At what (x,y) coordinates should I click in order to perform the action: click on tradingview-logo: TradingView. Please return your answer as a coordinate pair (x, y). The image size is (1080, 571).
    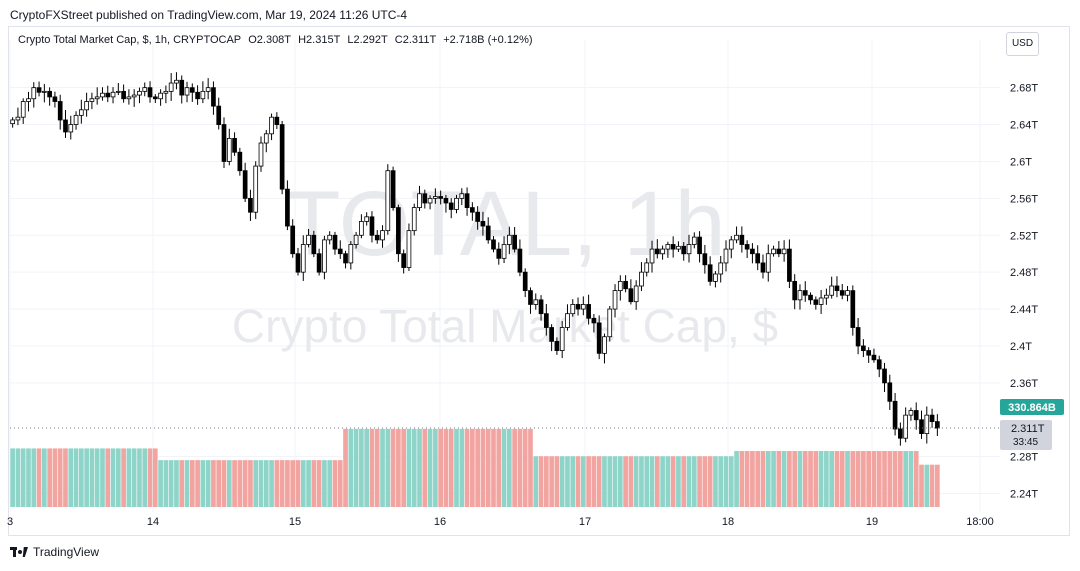
    Looking at the image, I should click on (54, 552).